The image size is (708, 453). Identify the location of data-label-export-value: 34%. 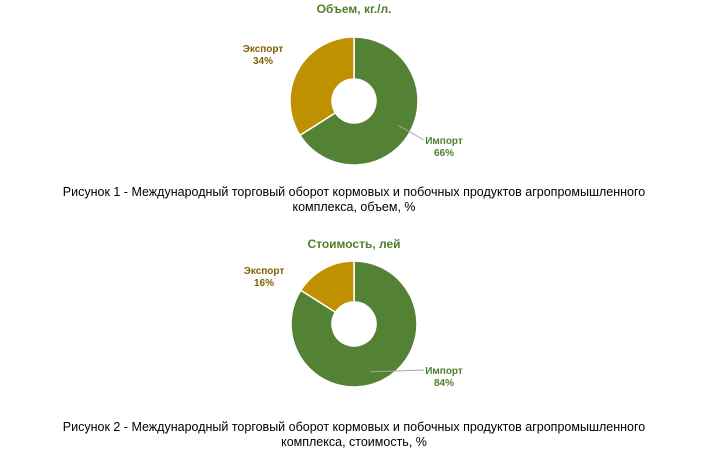
(263, 61).